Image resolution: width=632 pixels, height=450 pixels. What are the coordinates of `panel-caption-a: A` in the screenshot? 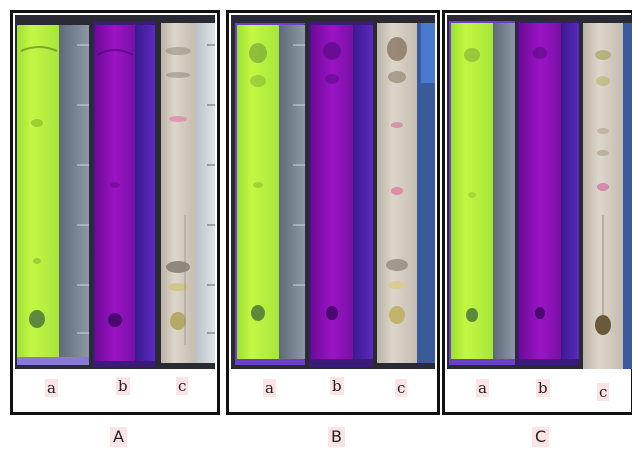 It's located at (118, 437).